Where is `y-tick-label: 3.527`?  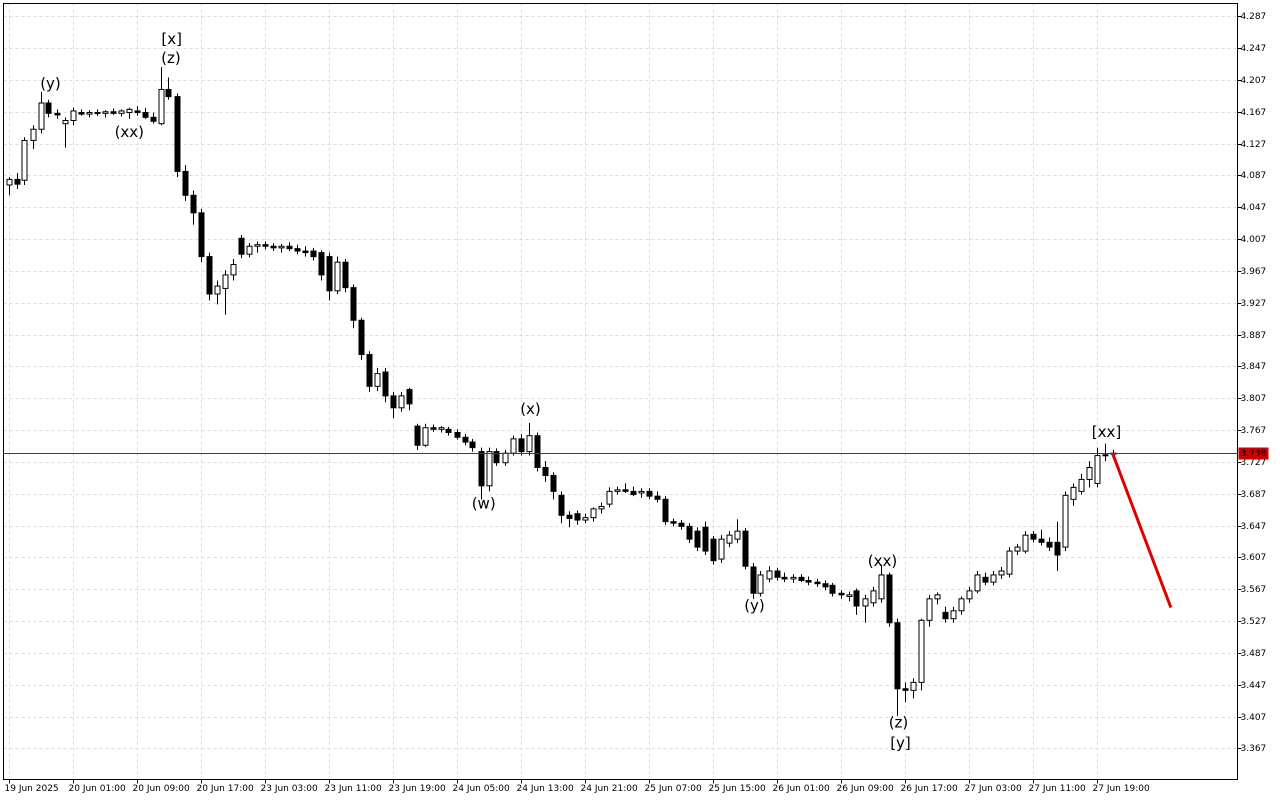 y-tick-label: 3.527 is located at coordinates (1254, 622).